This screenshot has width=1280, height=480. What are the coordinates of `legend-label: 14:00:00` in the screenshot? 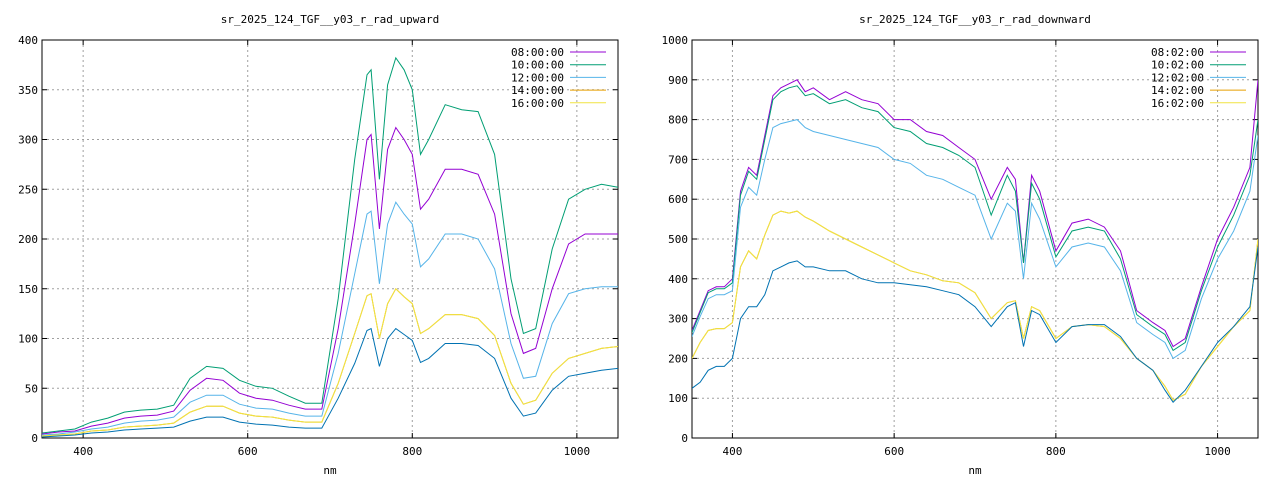 It's located at (537, 90).